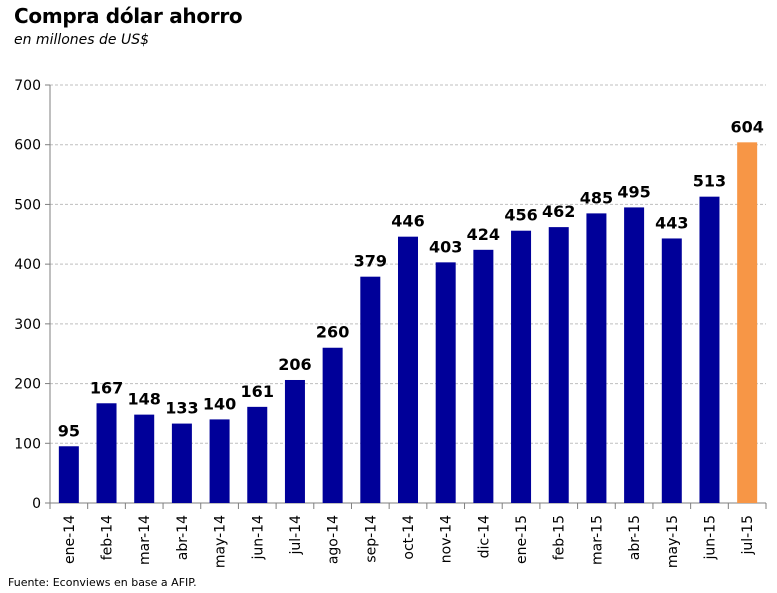  What do you see at coordinates (108, 537) in the screenshot?
I see `x-tick-label: feb-14` at bounding box center [108, 537].